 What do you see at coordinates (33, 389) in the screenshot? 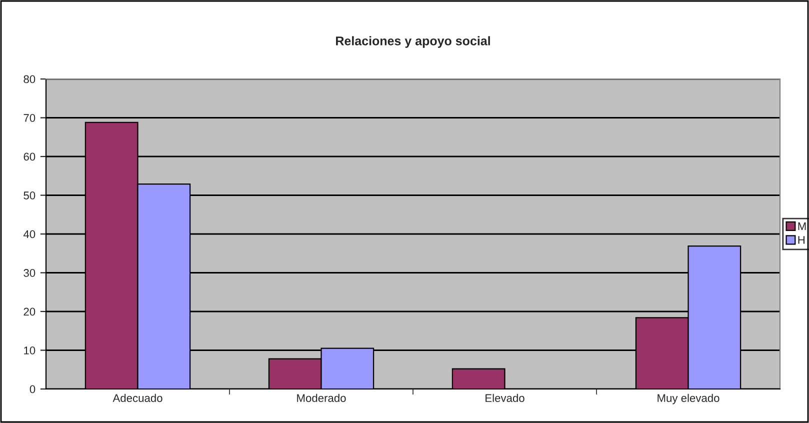
I see `y-tick-label: 0` at bounding box center [33, 389].